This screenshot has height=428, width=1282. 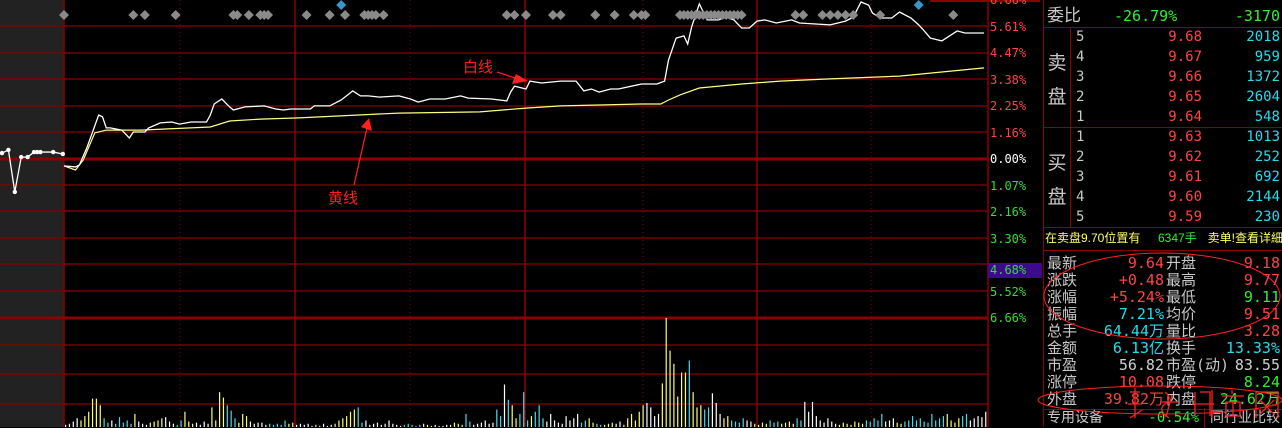 I want to click on buy-level-row: 5 9.59 230, so click(x=1163, y=217).